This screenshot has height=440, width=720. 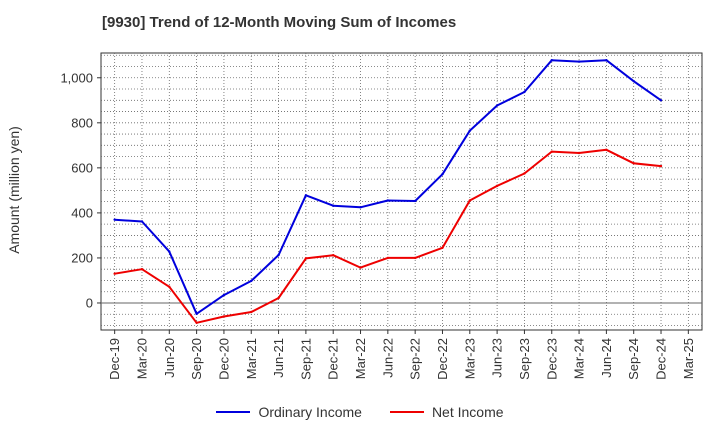 I want to click on x-tick-label: Jun-20, so click(x=169, y=358).